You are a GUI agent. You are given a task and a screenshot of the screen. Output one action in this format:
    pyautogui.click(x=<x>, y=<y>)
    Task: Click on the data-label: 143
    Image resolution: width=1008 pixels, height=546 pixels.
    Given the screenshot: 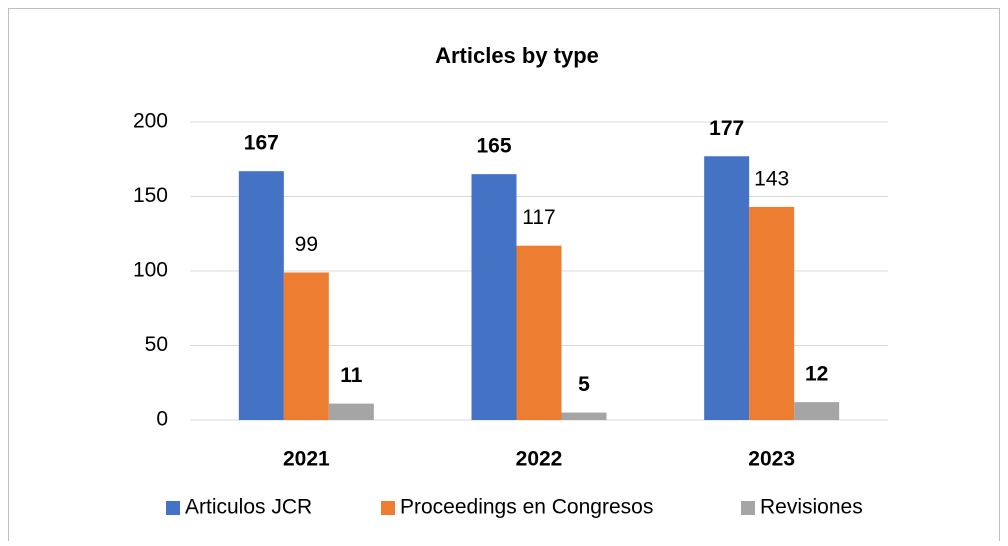 What is the action you would take?
    pyautogui.click(x=771, y=178)
    